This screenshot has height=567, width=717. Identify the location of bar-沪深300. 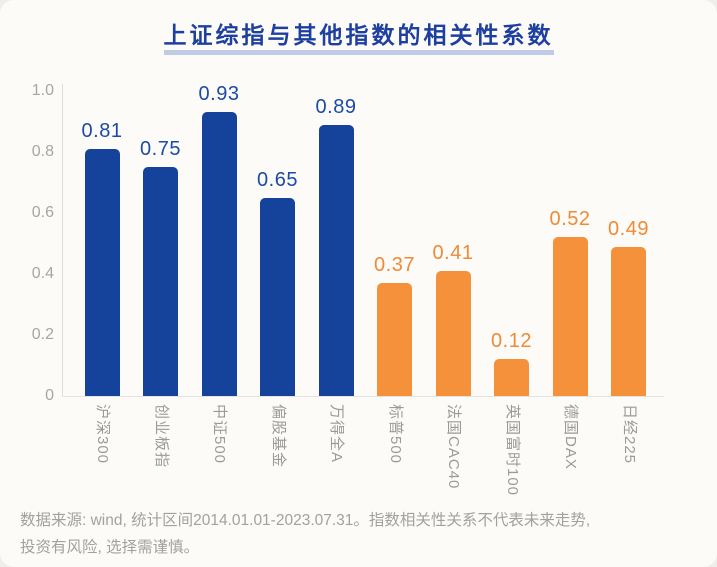
(102, 272).